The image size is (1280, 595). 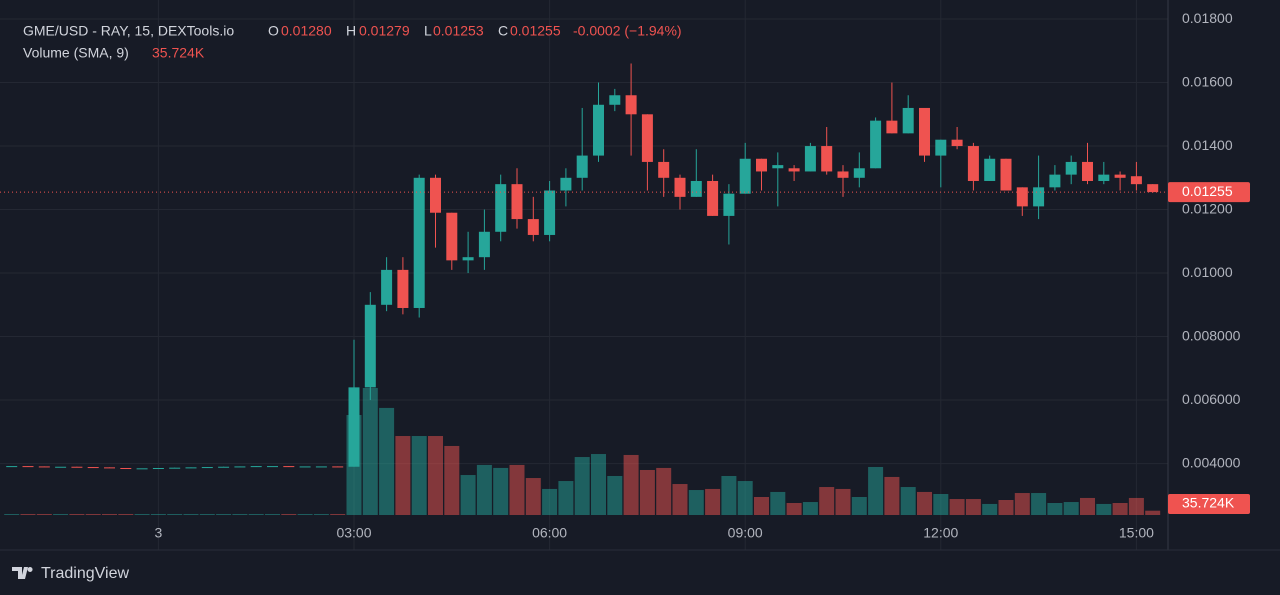 What do you see at coordinates (745, 533) in the screenshot?
I see `x-tick-label: 09:00` at bounding box center [745, 533].